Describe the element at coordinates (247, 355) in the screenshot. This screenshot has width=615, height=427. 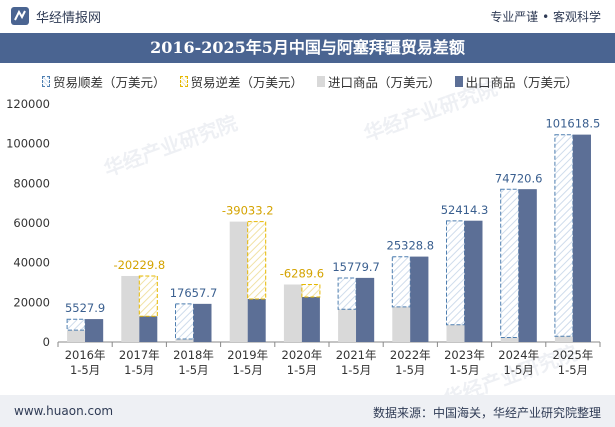
I see `x-tick-label: 2019年` at that location.